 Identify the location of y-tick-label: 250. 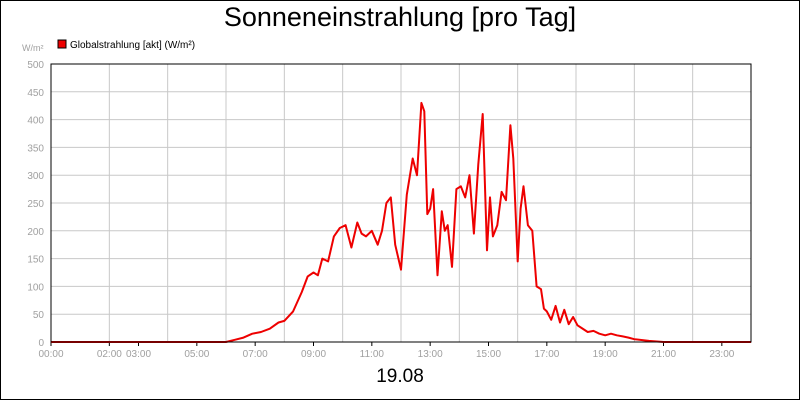
(35, 204).